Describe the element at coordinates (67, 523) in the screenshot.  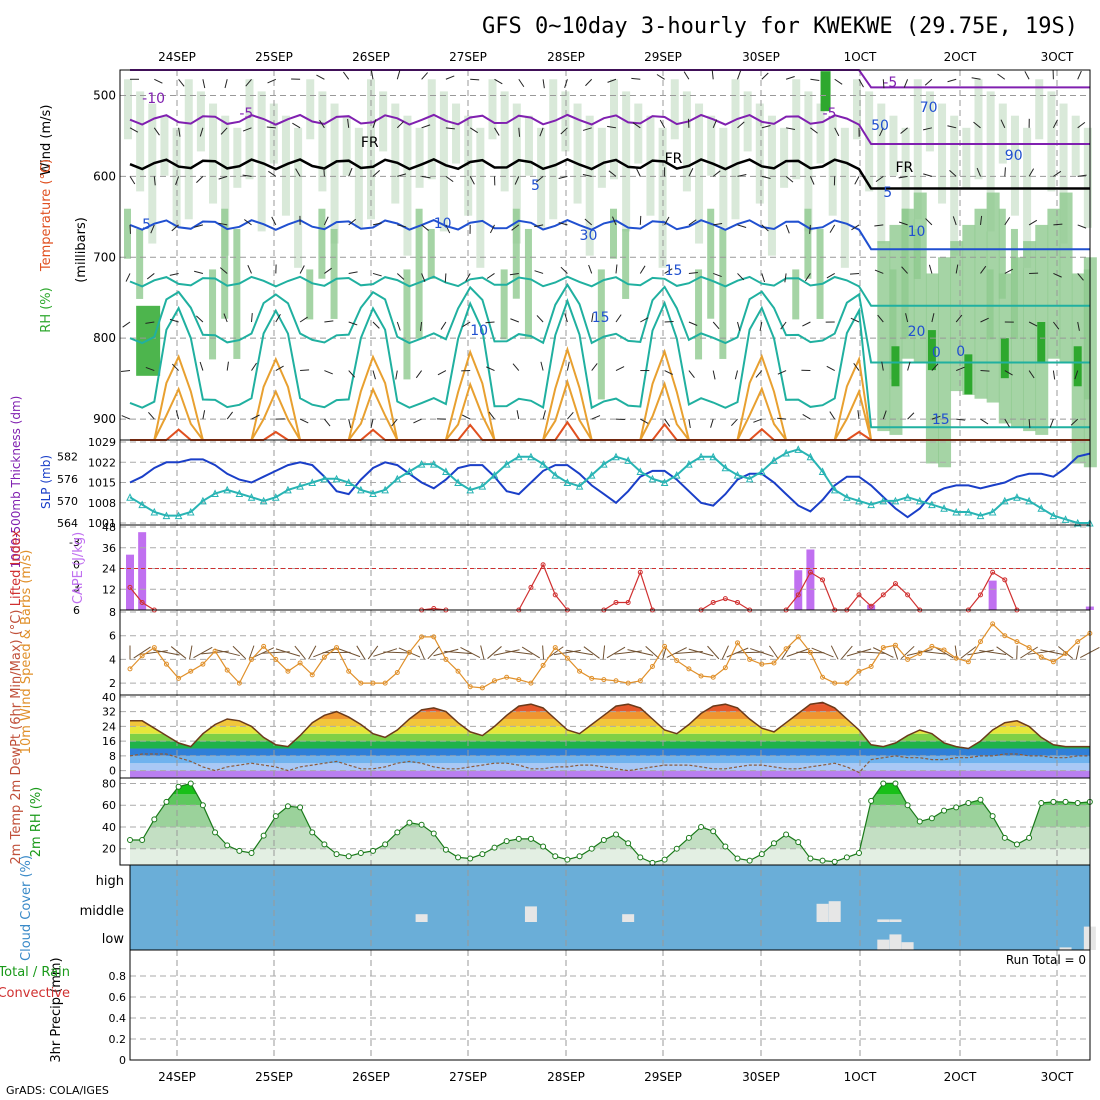
I see `thickness-tick-label: 564` at that location.